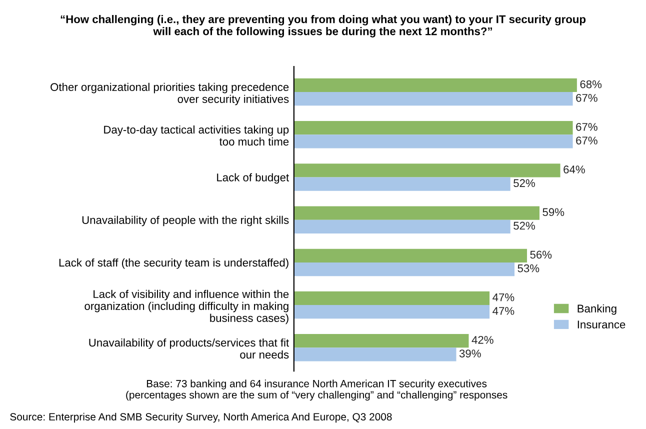 The width and height of the screenshot is (646, 429). What do you see at coordinates (553, 212) in the screenshot?
I see `data-label: 59%` at bounding box center [553, 212].